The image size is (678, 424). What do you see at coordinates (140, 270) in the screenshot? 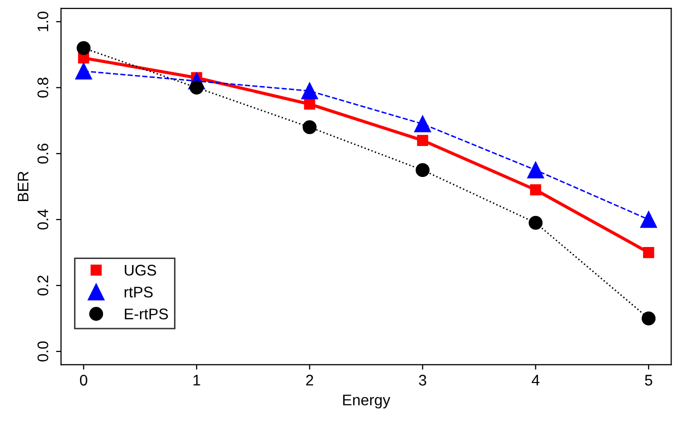
I see `legend-label: UGS` at bounding box center [140, 270].